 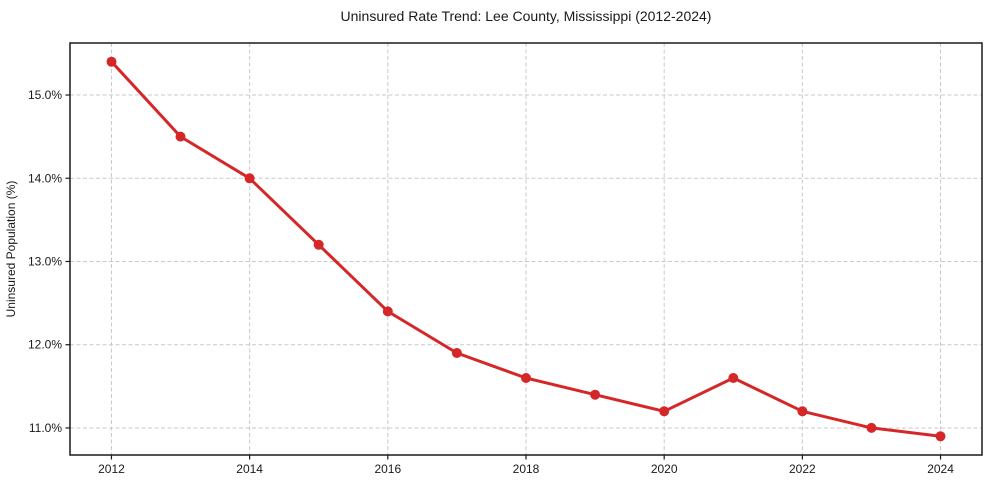 What do you see at coordinates (45, 95) in the screenshot?
I see `y-tick-label: 15.0%` at bounding box center [45, 95].